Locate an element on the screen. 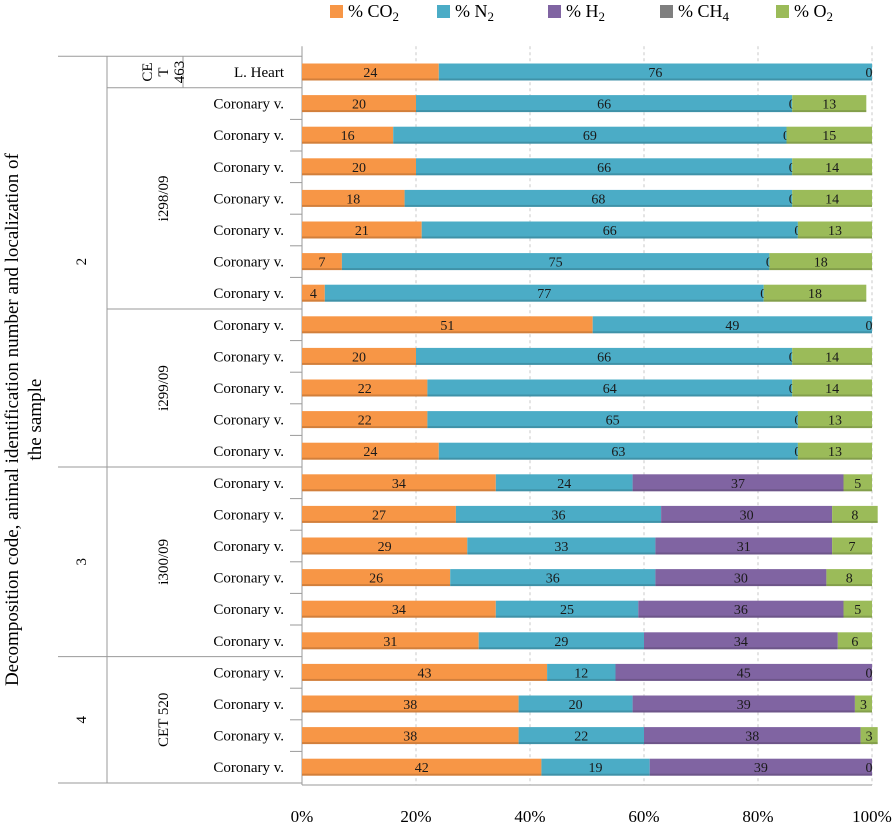  x-tick-label: 80% is located at coordinates (757, 816).